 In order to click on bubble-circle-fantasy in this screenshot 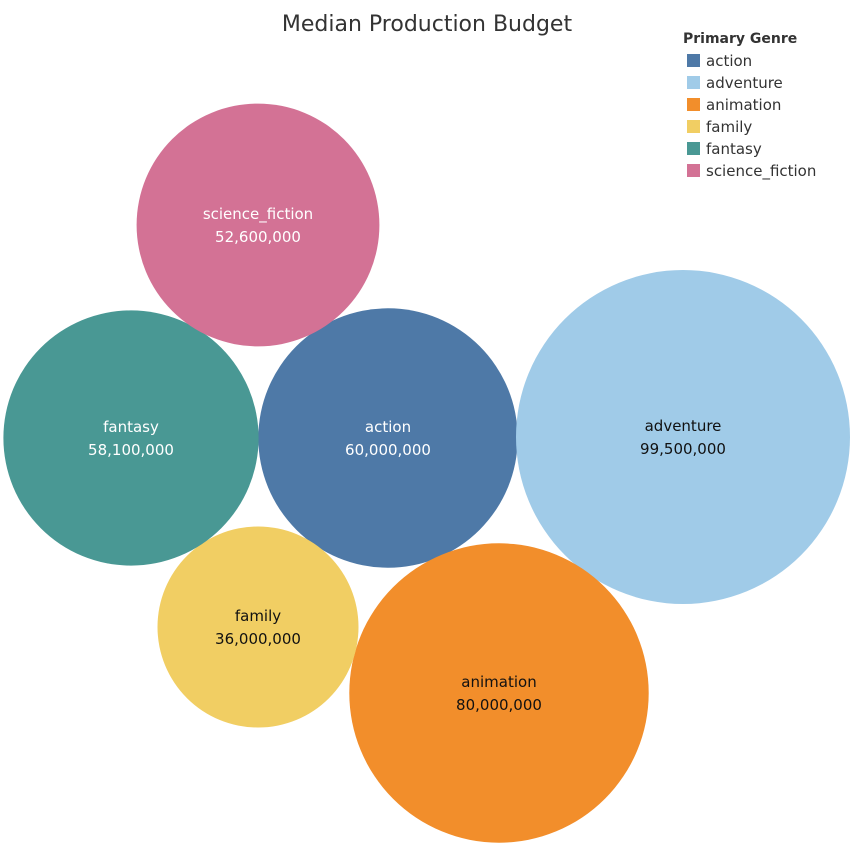, I will do `click(131, 438)`.